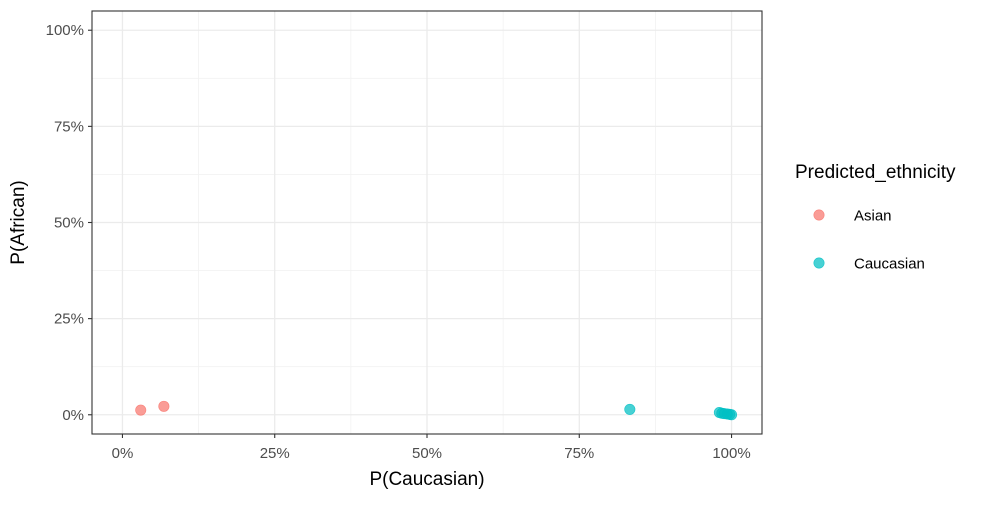  What do you see at coordinates (579, 453) in the screenshot?
I see `x-tick-label: 75%` at bounding box center [579, 453].